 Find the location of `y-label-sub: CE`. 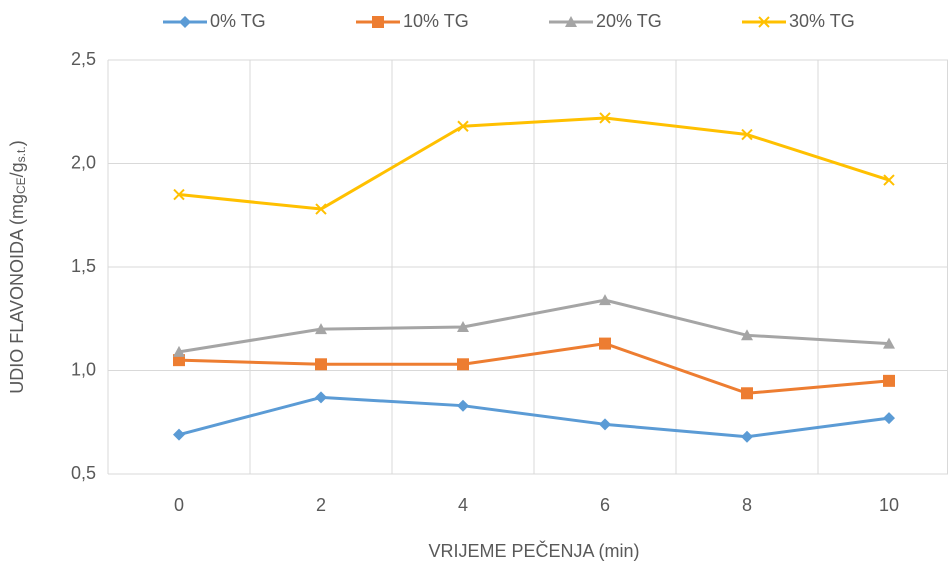

y-label-sub: CE is located at coordinates (21, 185).